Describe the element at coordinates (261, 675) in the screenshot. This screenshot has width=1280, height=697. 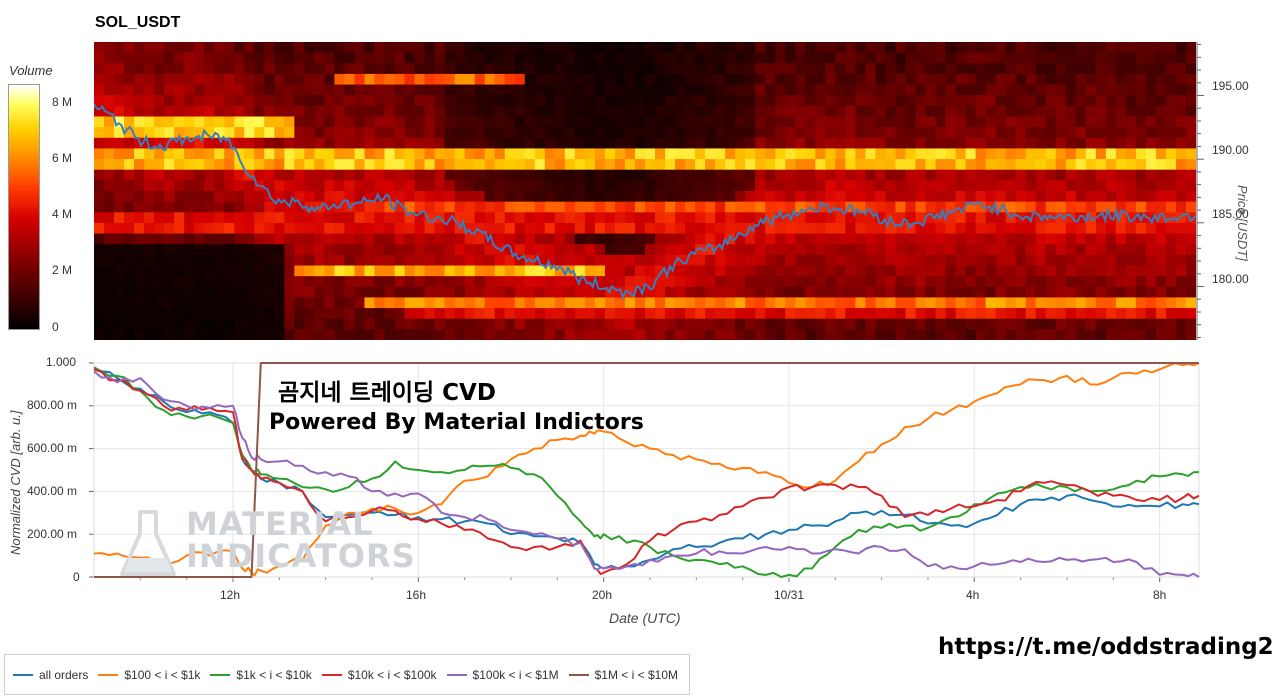
I see `legend-item: $1k < i < $10k` at that location.